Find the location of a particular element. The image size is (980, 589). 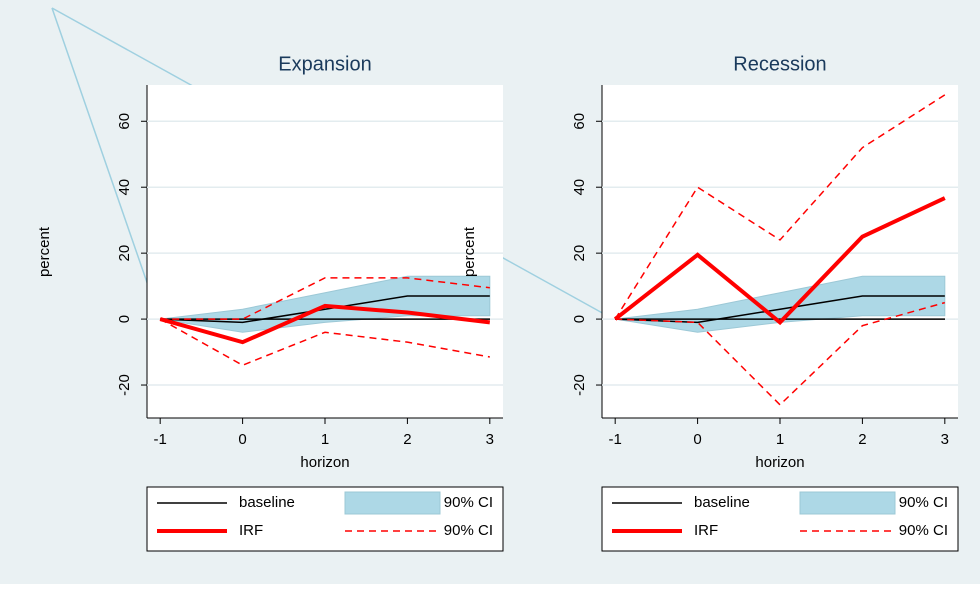

chart-title: Recession is located at coordinates (779, 64).